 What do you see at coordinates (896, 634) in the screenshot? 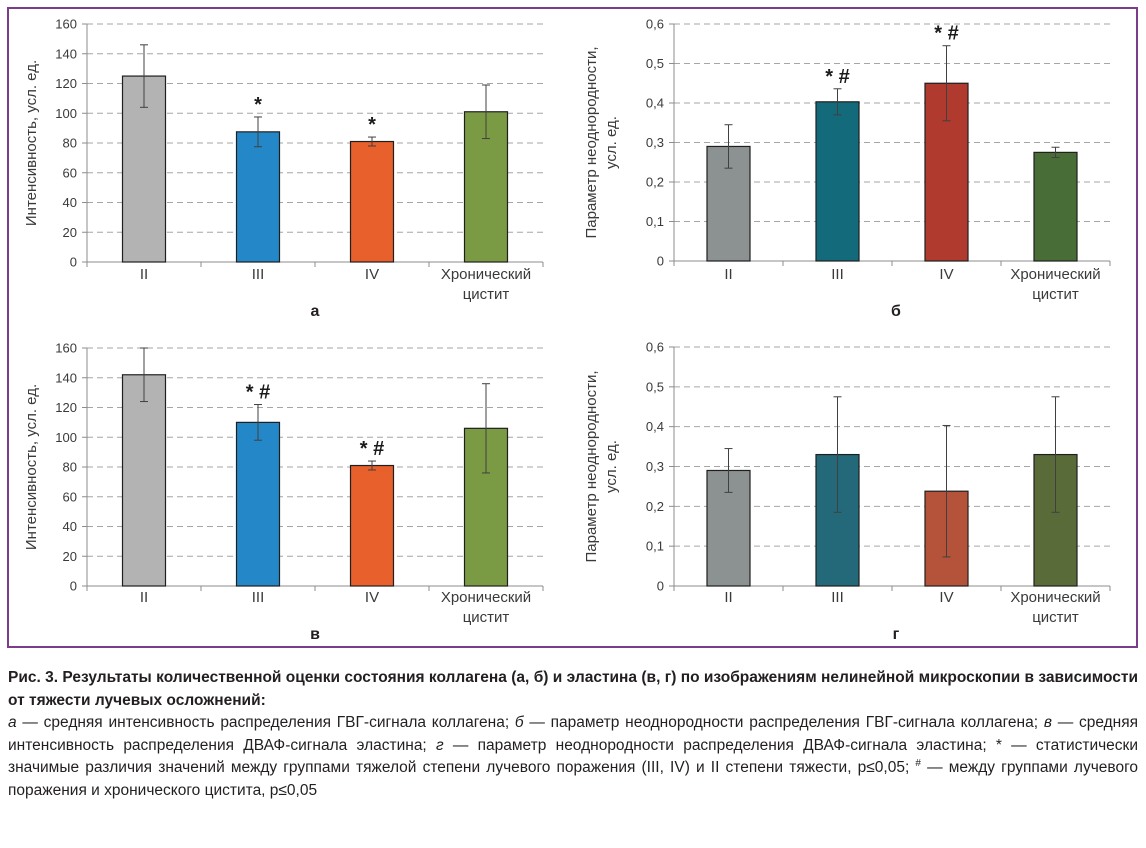
I see `panel-label: г` at bounding box center [896, 634].